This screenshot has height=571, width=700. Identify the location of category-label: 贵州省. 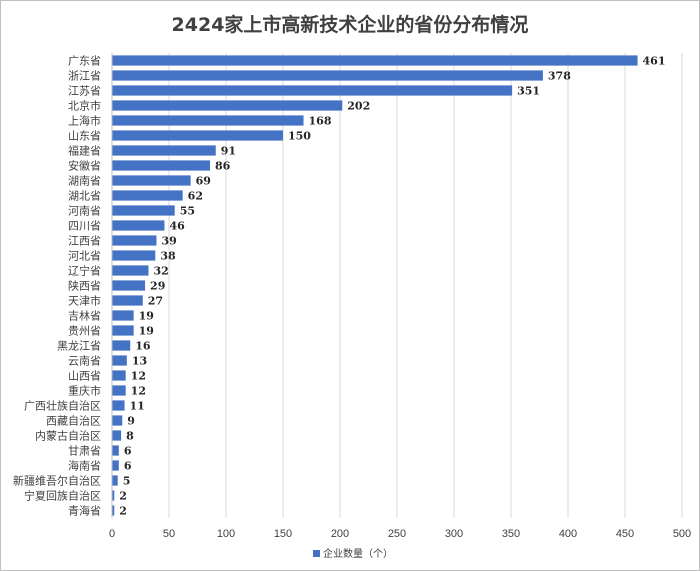
(84, 331).